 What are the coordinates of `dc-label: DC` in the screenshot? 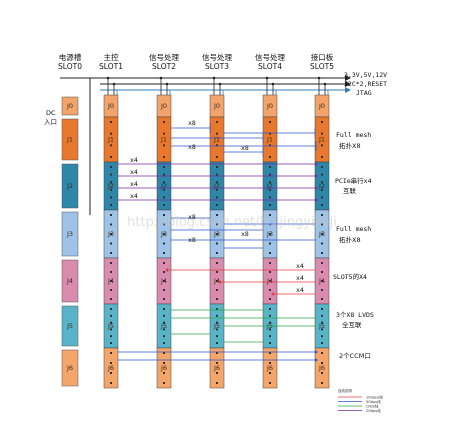 It's located at (51, 113).